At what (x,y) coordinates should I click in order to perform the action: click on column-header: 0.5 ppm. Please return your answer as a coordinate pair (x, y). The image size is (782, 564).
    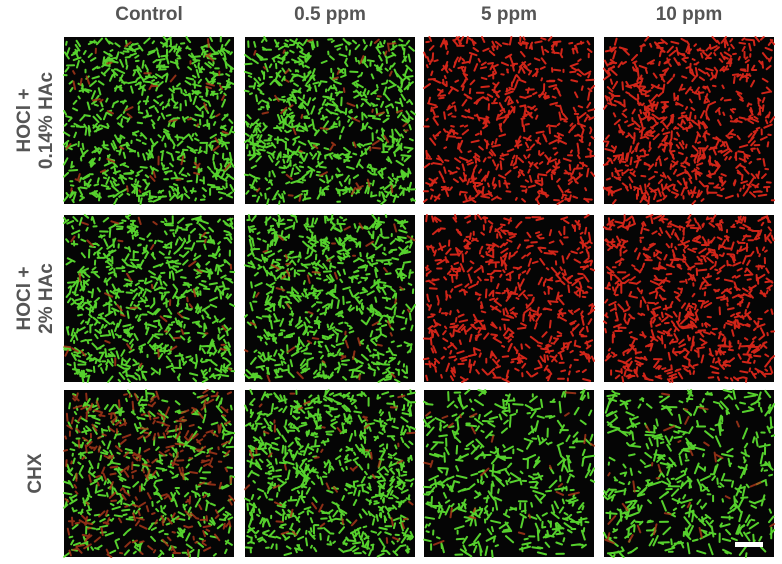
    Looking at the image, I should click on (330, 14).